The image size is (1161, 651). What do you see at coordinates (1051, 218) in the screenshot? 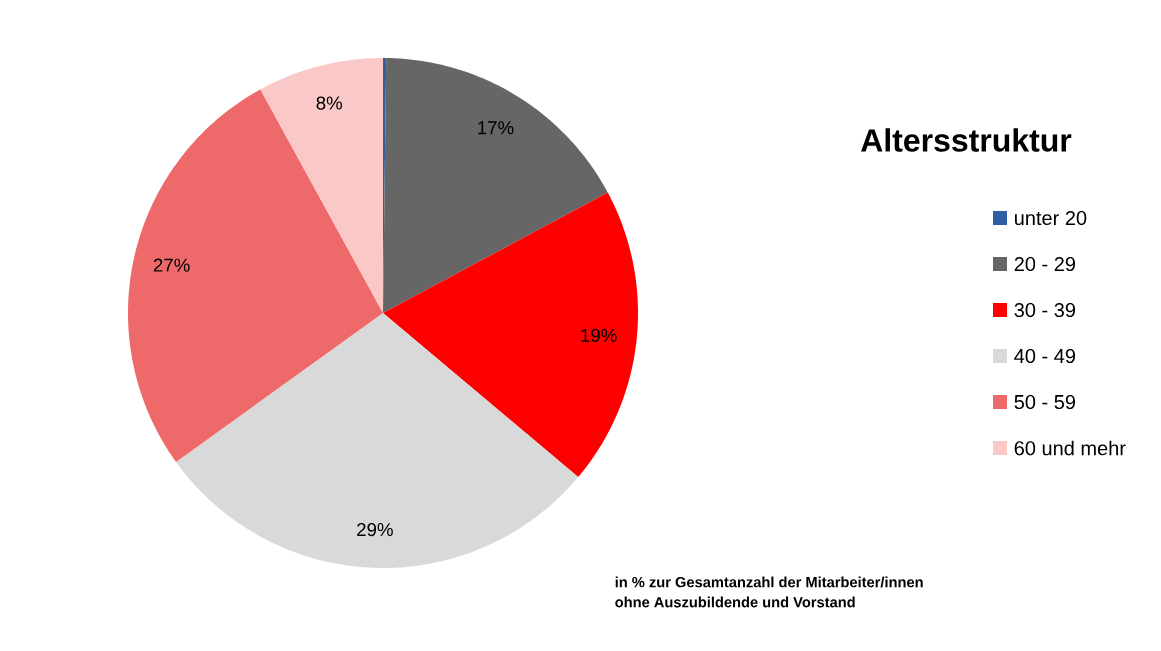
I see `legend-label: unter 20` at bounding box center [1051, 218].